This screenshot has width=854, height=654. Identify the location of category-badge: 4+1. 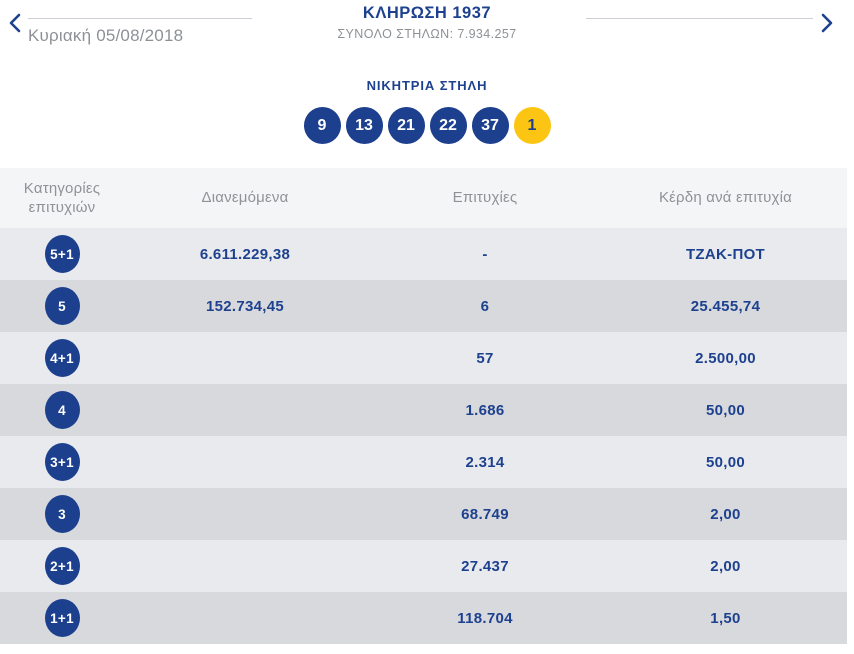
(62, 358).